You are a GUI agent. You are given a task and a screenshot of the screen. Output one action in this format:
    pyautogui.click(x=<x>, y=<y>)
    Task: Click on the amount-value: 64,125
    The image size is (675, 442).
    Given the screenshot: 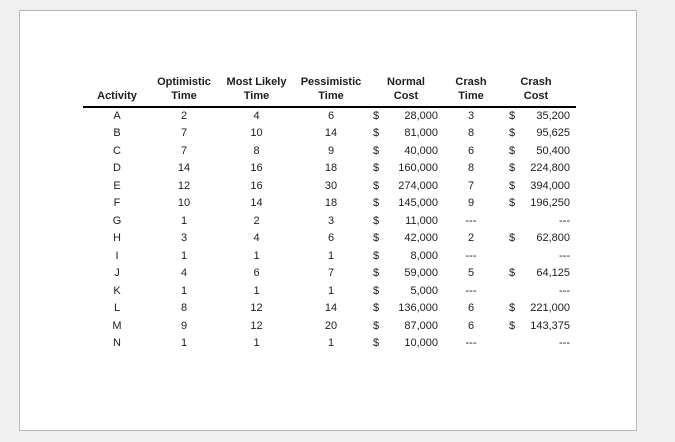 What is the action you would take?
    pyautogui.click(x=553, y=273)
    